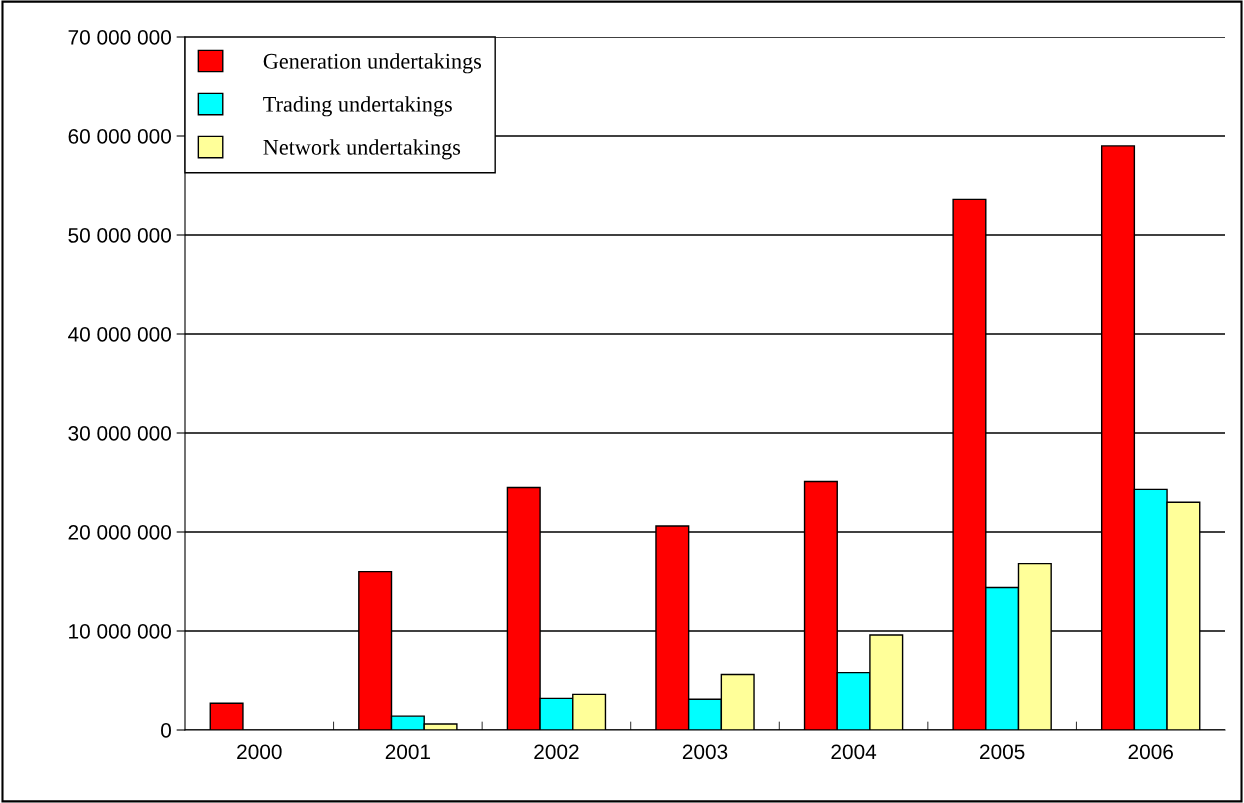  Describe the element at coordinates (166, 730) in the screenshot. I see `y-tick-label: 0` at that location.